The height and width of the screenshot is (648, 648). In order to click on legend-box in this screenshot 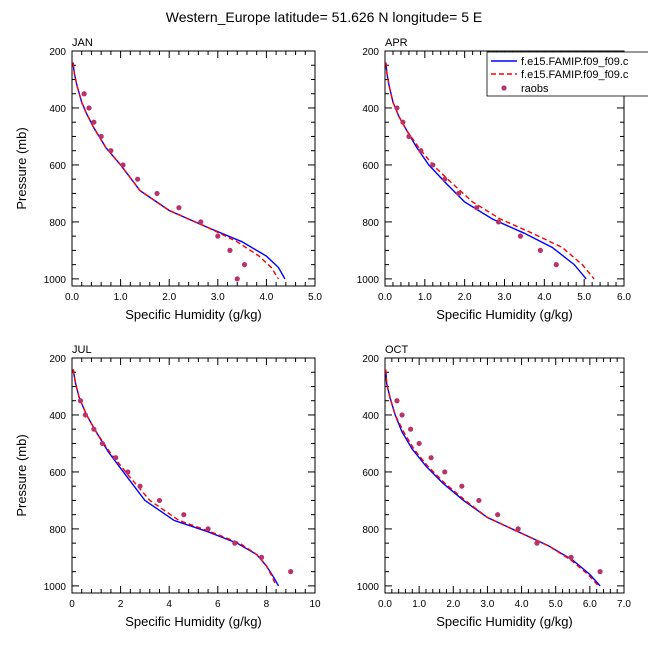, I will do `click(567, 74)`.